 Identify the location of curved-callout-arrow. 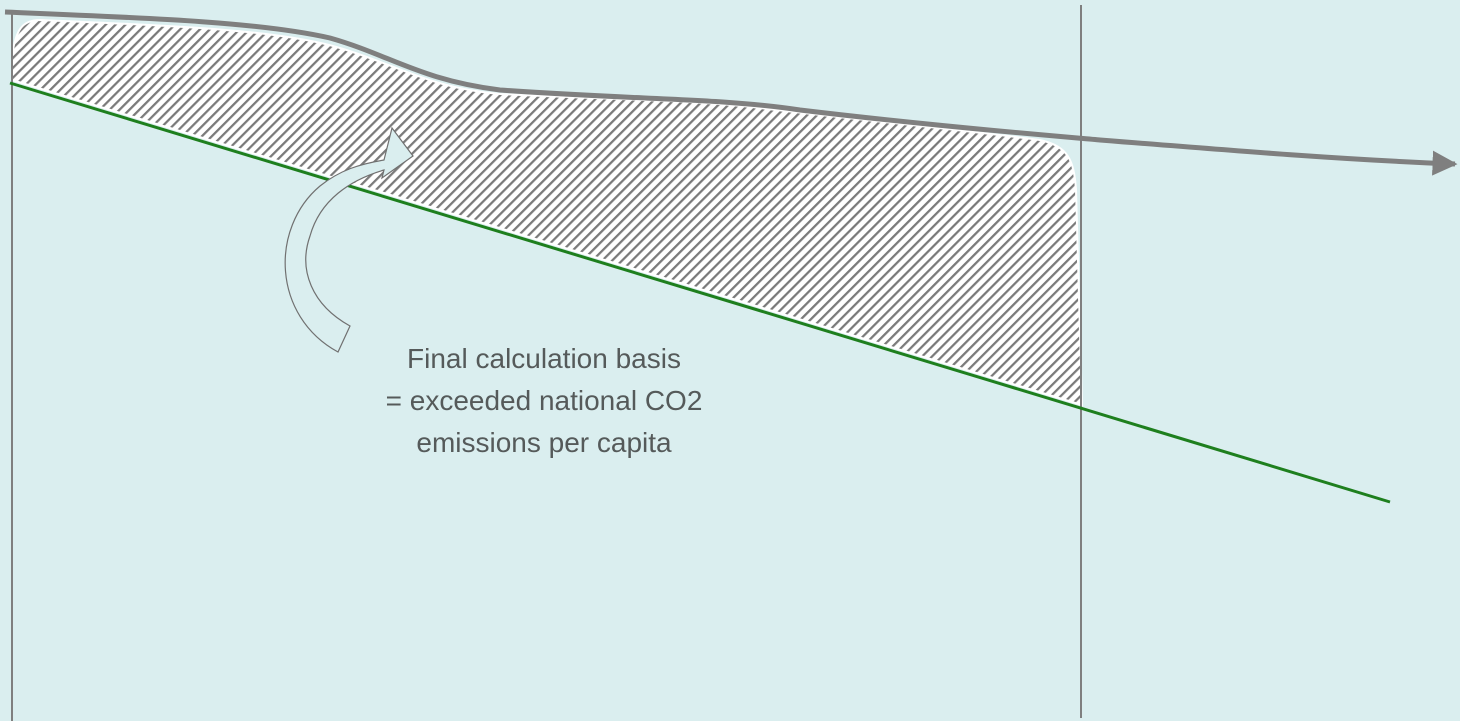
(349, 239).